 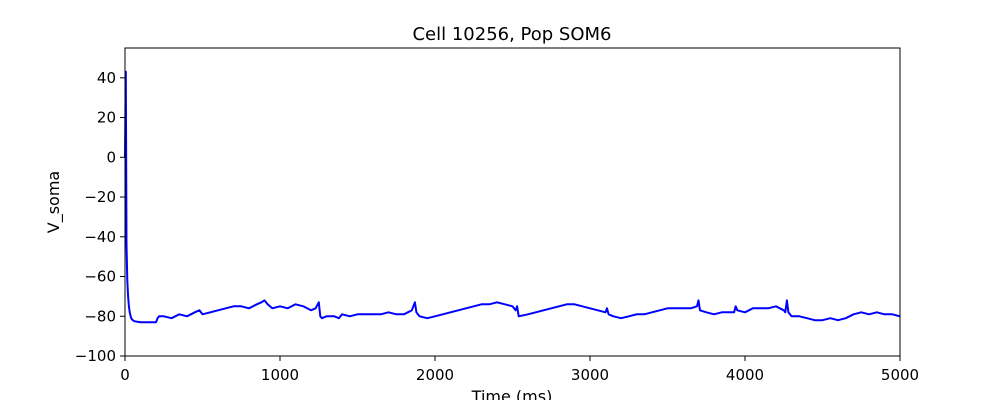 What do you see at coordinates (511, 34) in the screenshot?
I see `chart-title: Cell 10256, Pop SOM6` at bounding box center [511, 34].